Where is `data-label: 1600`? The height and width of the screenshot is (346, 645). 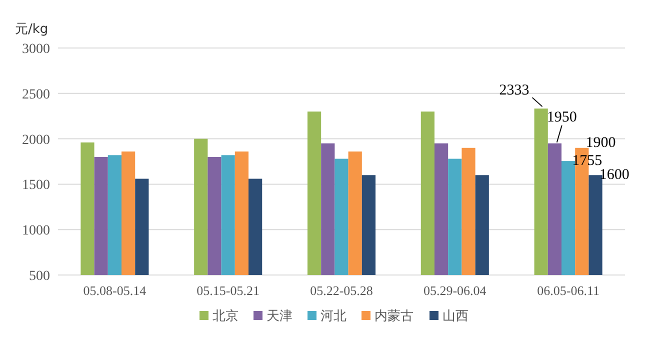 data-label: 1600 is located at coordinates (614, 175).